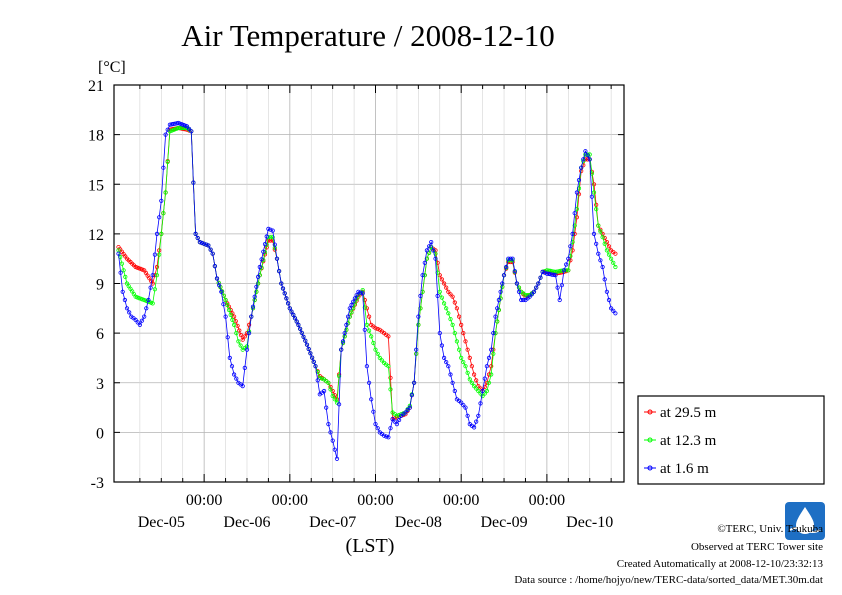  What do you see at coordinates (112, 67) in the screenshot?
I see `y-axis-label: [°C]` at bounding box center [112, 67].